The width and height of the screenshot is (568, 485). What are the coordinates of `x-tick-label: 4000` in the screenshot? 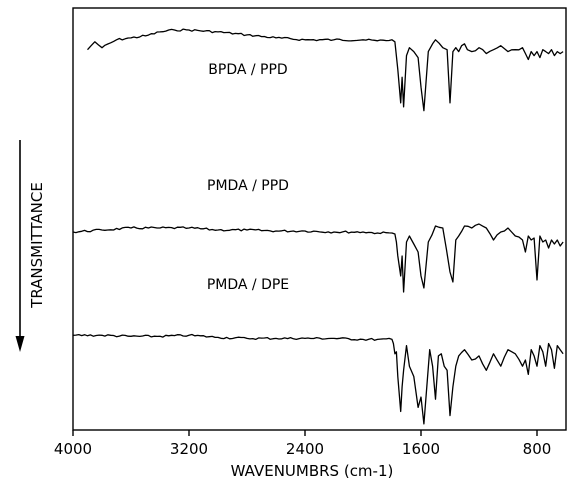 It's located at (73, 449).